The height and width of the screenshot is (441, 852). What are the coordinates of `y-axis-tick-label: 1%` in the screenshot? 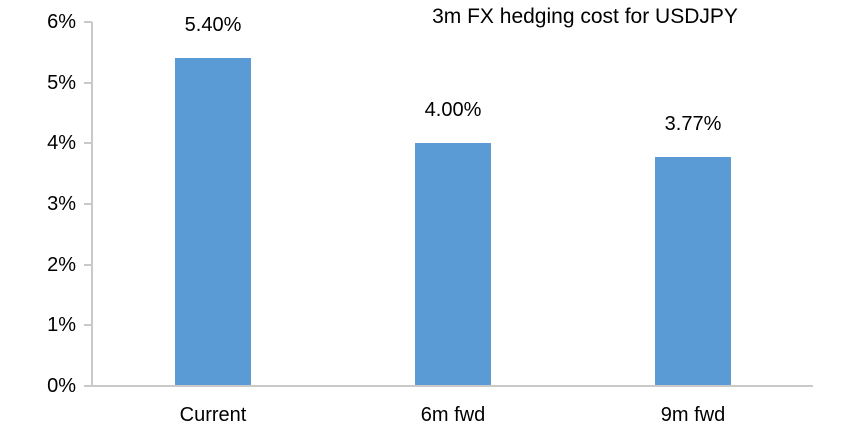 It's located at (61, 325).